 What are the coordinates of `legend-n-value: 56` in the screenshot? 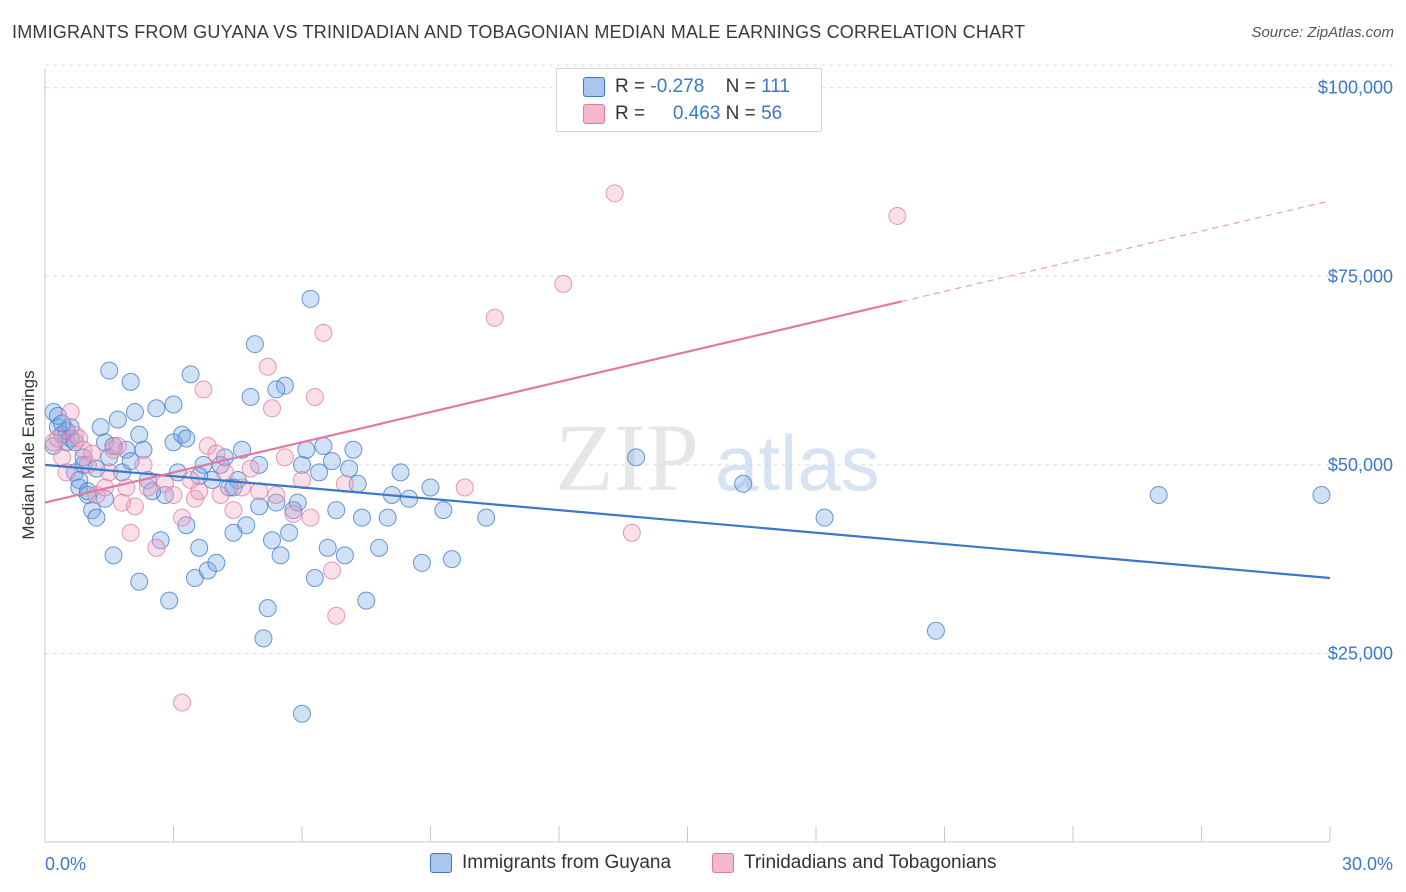 It's located at (772, 113).